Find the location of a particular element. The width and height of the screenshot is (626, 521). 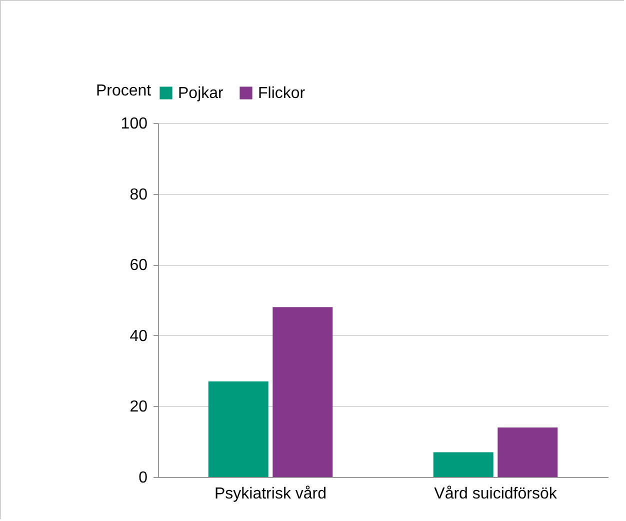

x-tick-label: Vård suicidförsök is located at coordinates (496, 494).